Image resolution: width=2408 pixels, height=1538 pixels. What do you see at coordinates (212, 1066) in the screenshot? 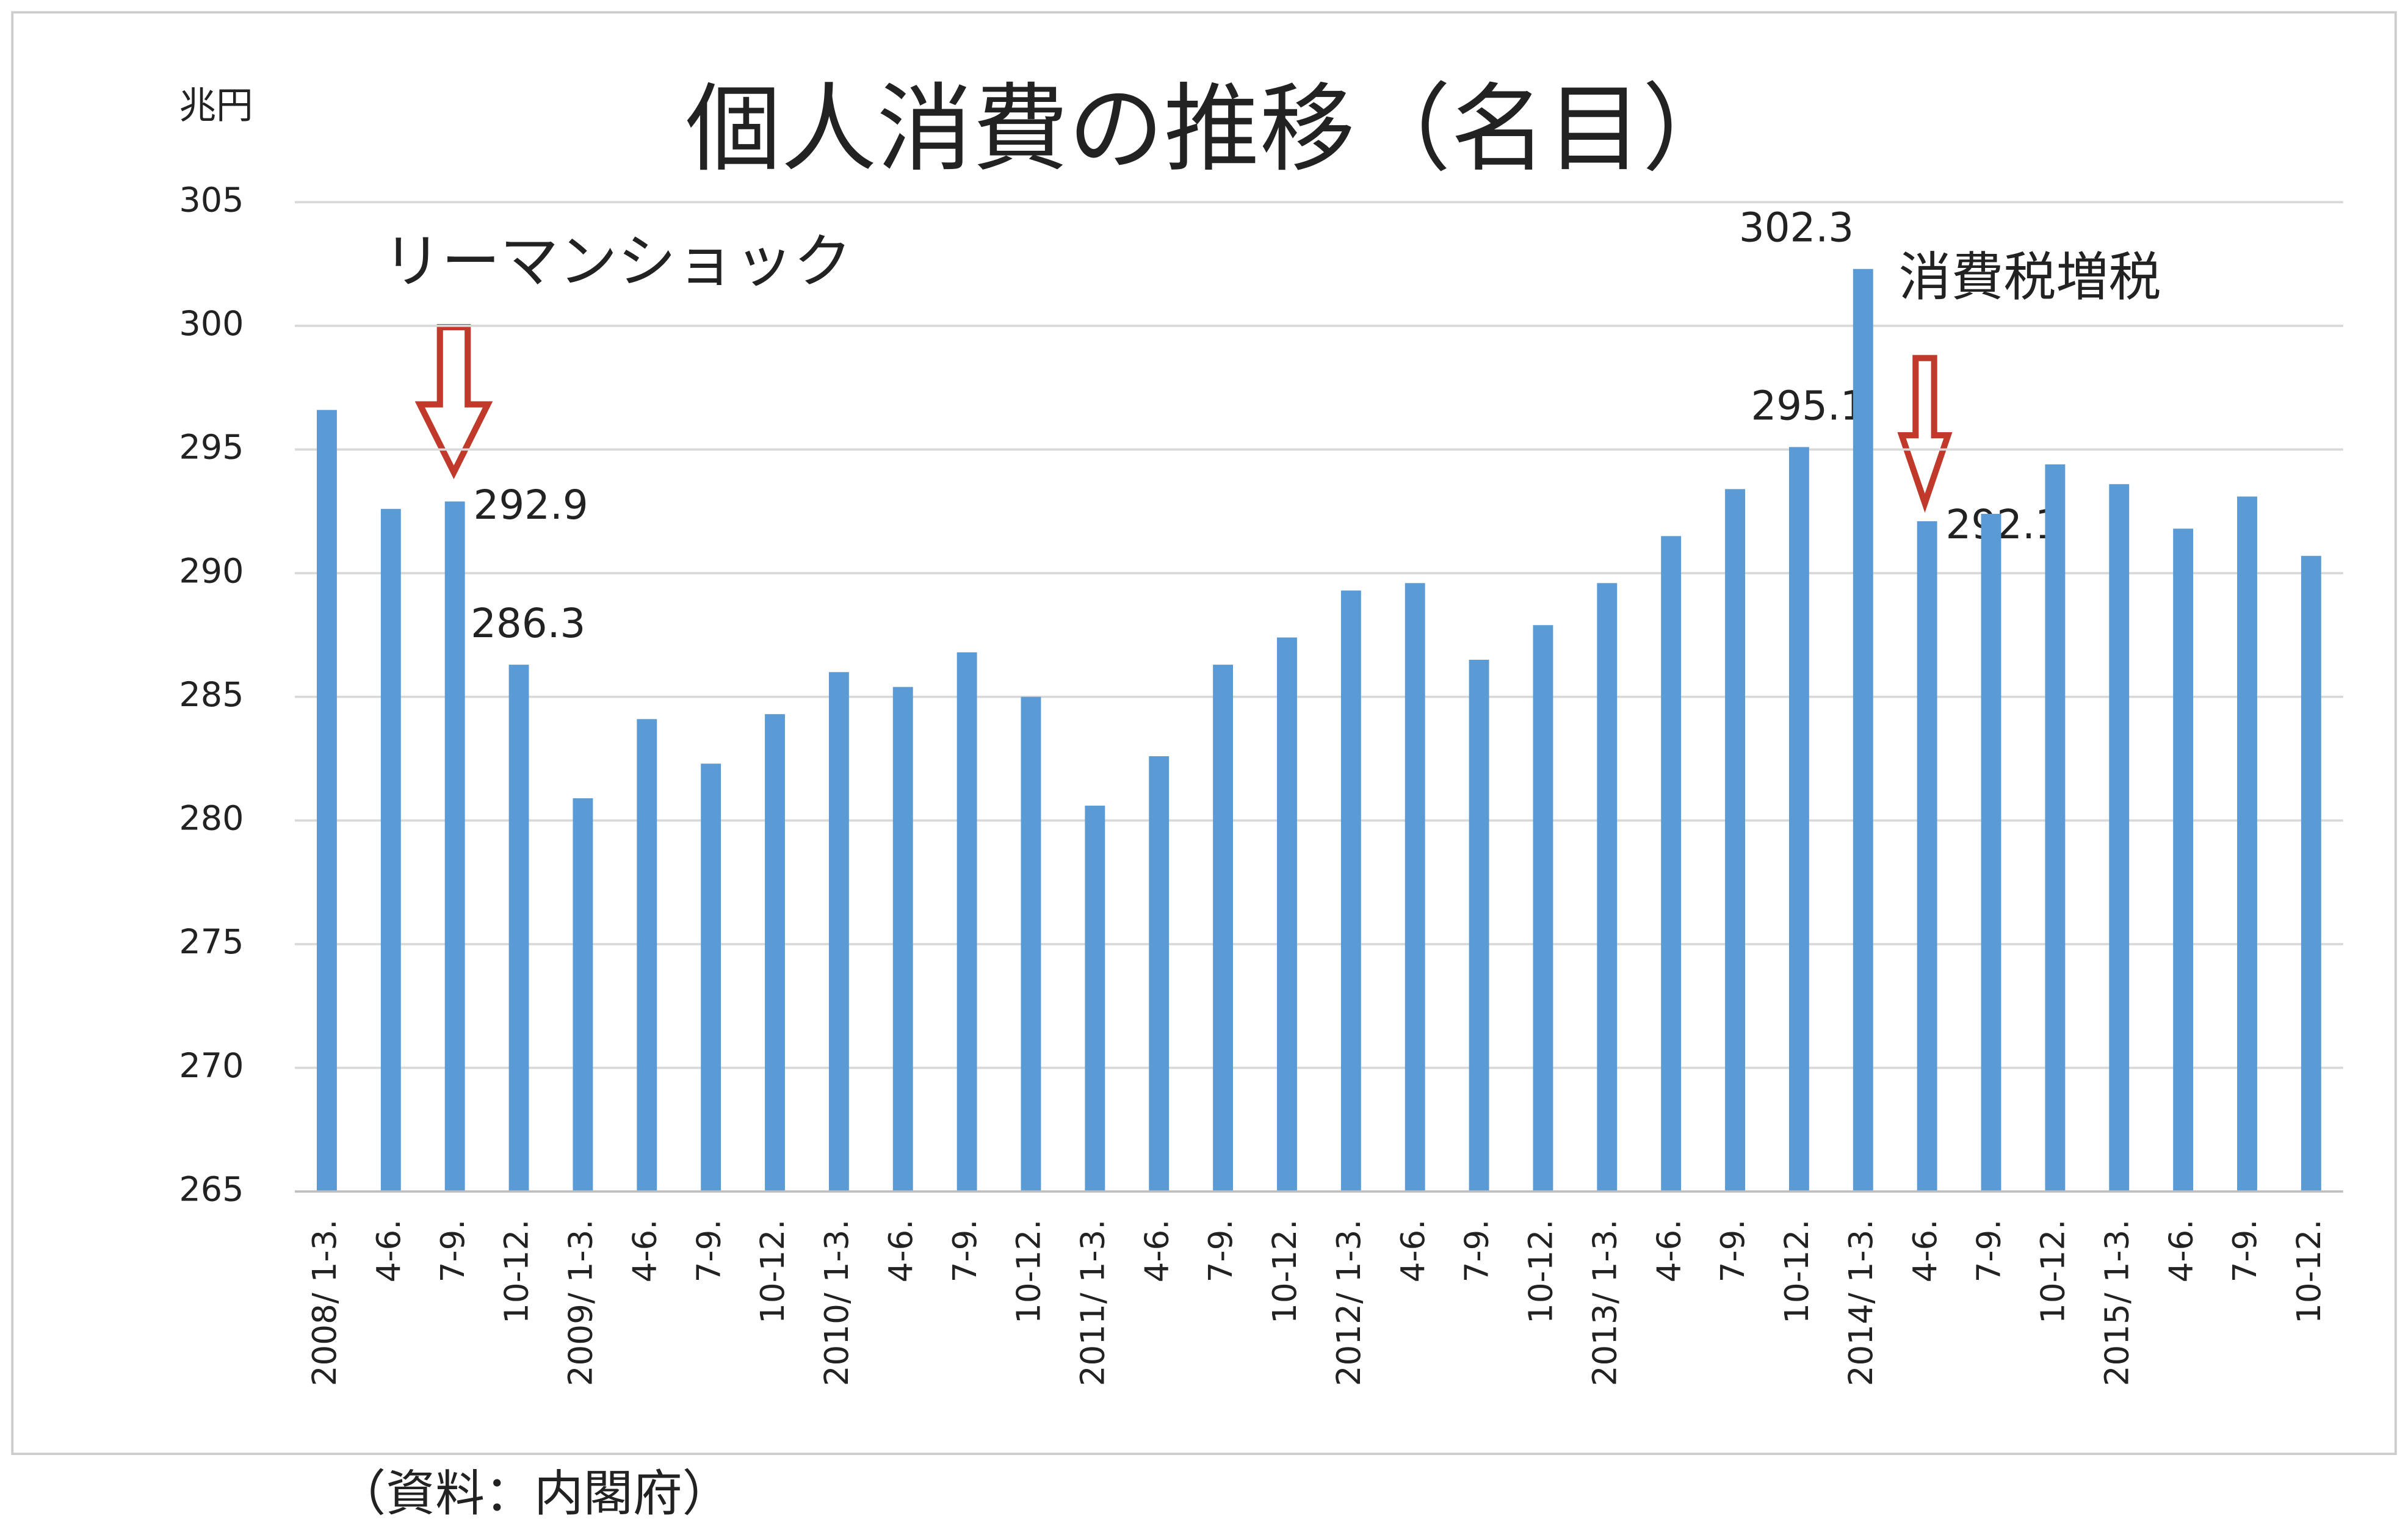
I see `y-tick-label: 270` at bounding box center [212, 1066].